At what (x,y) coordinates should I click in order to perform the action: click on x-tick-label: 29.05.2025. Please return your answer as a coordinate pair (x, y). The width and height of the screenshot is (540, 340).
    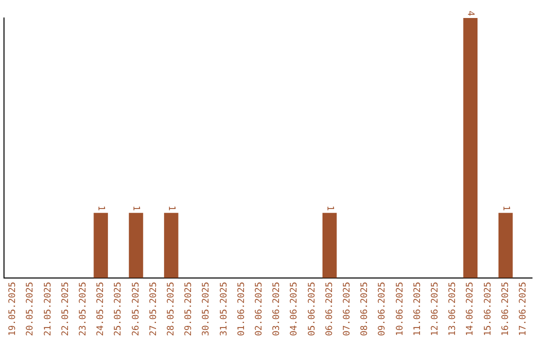
    Looking at the image, I should click on (189, 309).